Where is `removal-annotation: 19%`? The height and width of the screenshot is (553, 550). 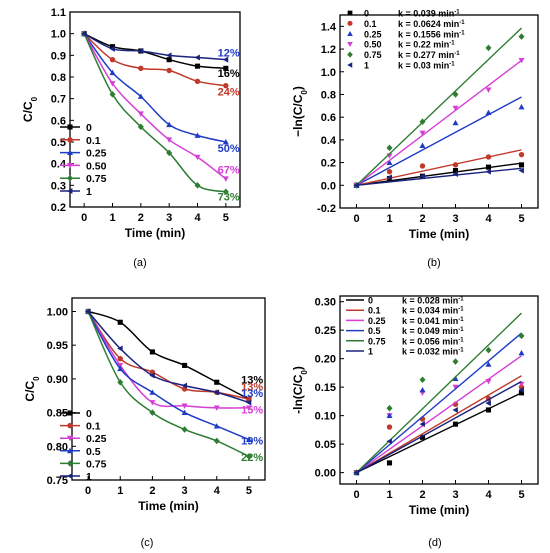
removal-annotation: 19% is located at coordinates (252, 441).